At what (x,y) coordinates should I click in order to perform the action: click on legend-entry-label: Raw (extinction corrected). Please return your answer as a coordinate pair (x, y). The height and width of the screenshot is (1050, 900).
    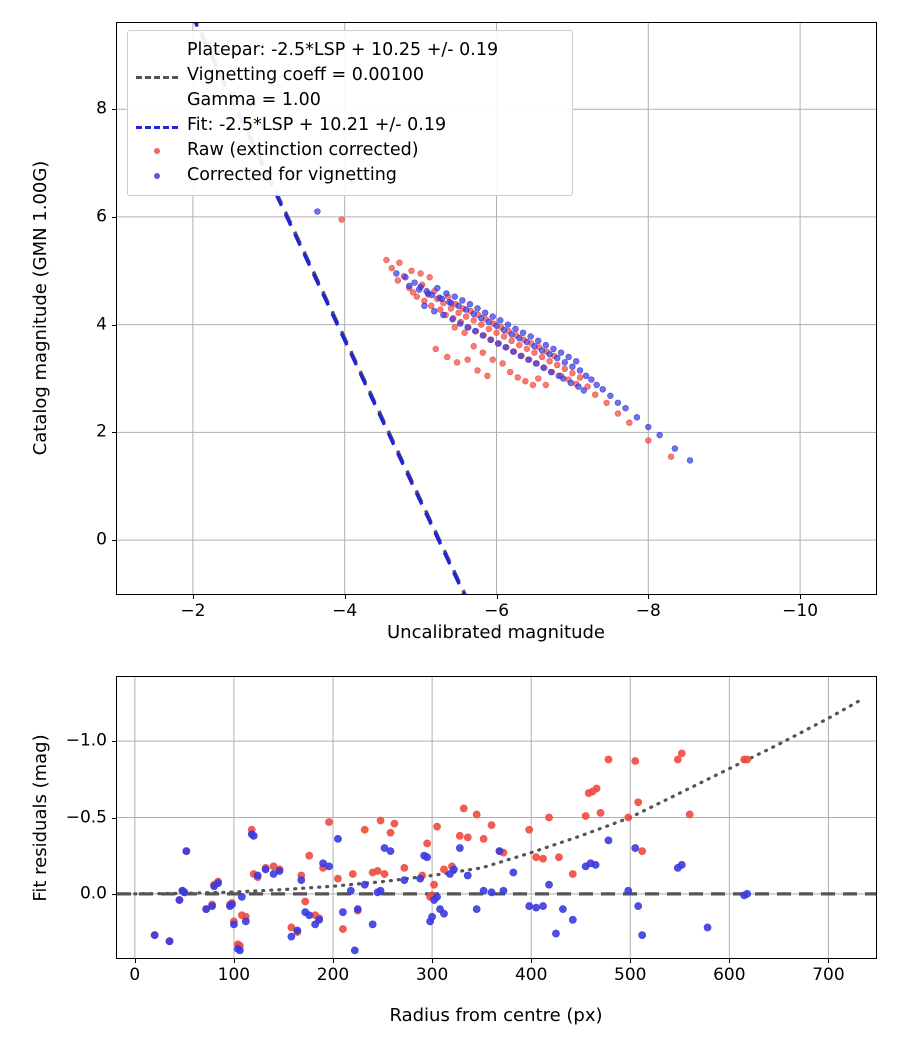
    Looking at the image, I should click on (303, 150).